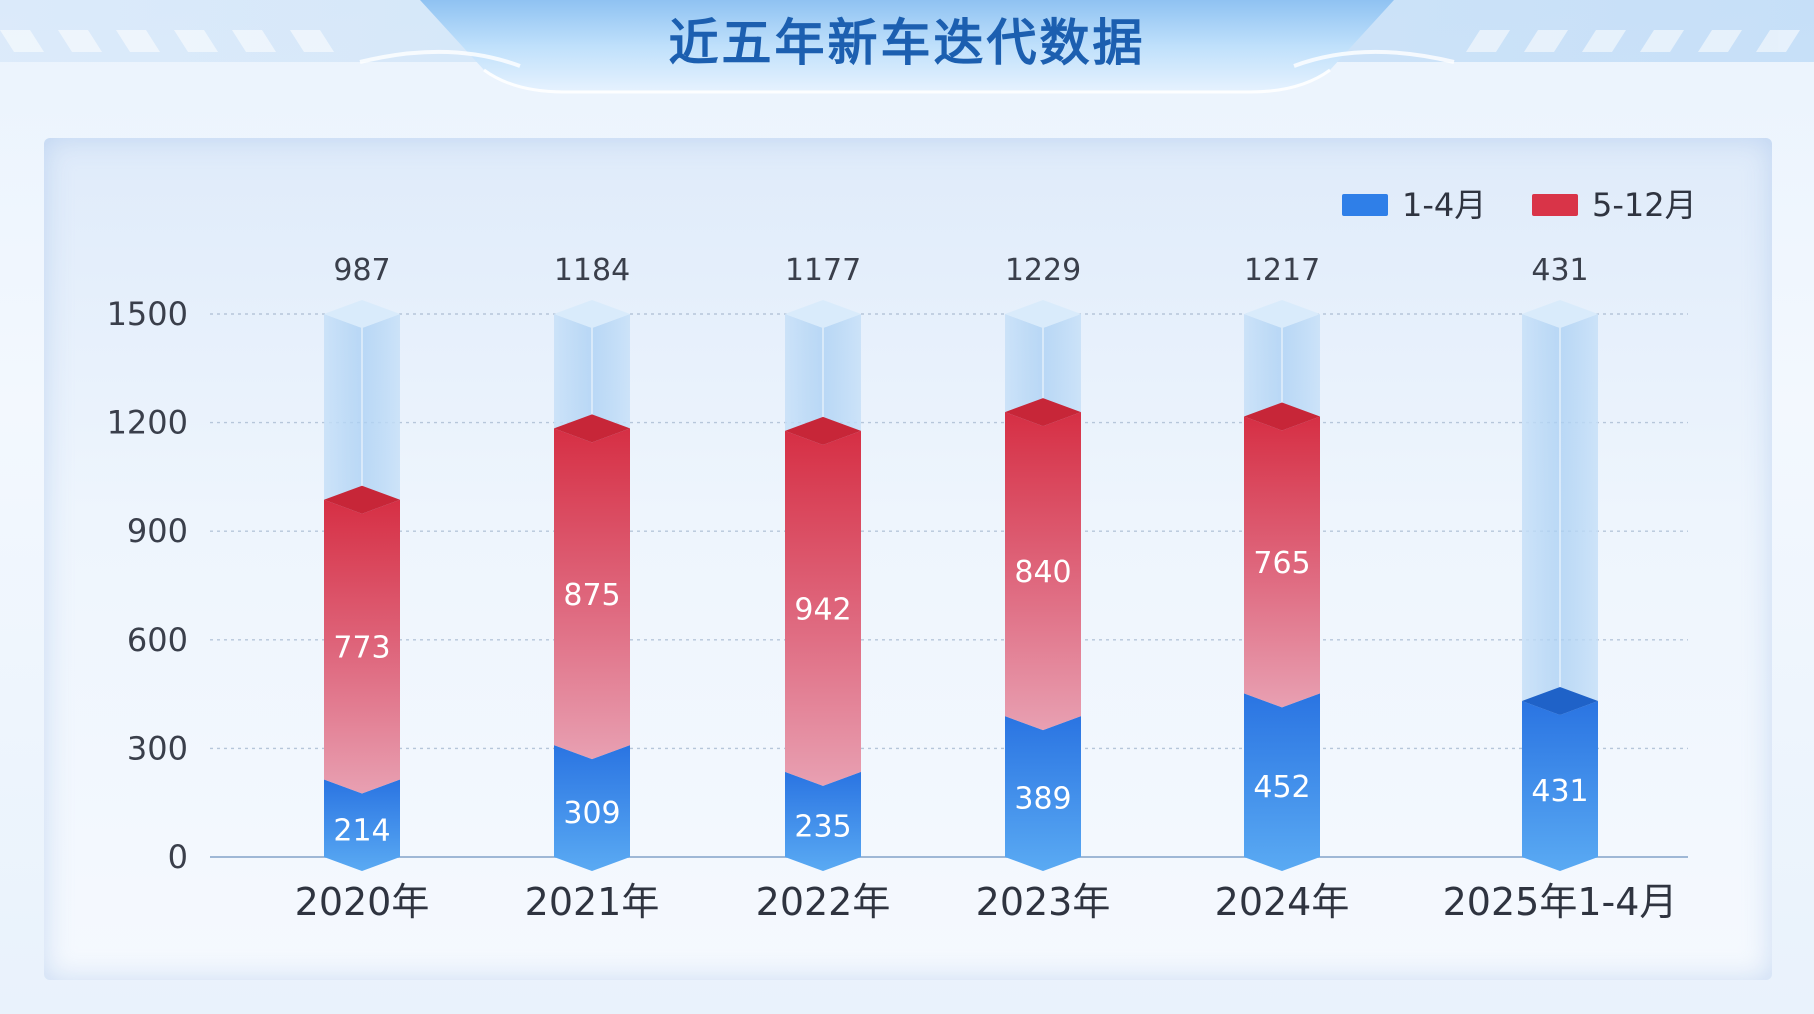  What do you see at coordinates (592, 270) in the screenshot?
I see `total-label: 1184` at bounding box center [592, 270].